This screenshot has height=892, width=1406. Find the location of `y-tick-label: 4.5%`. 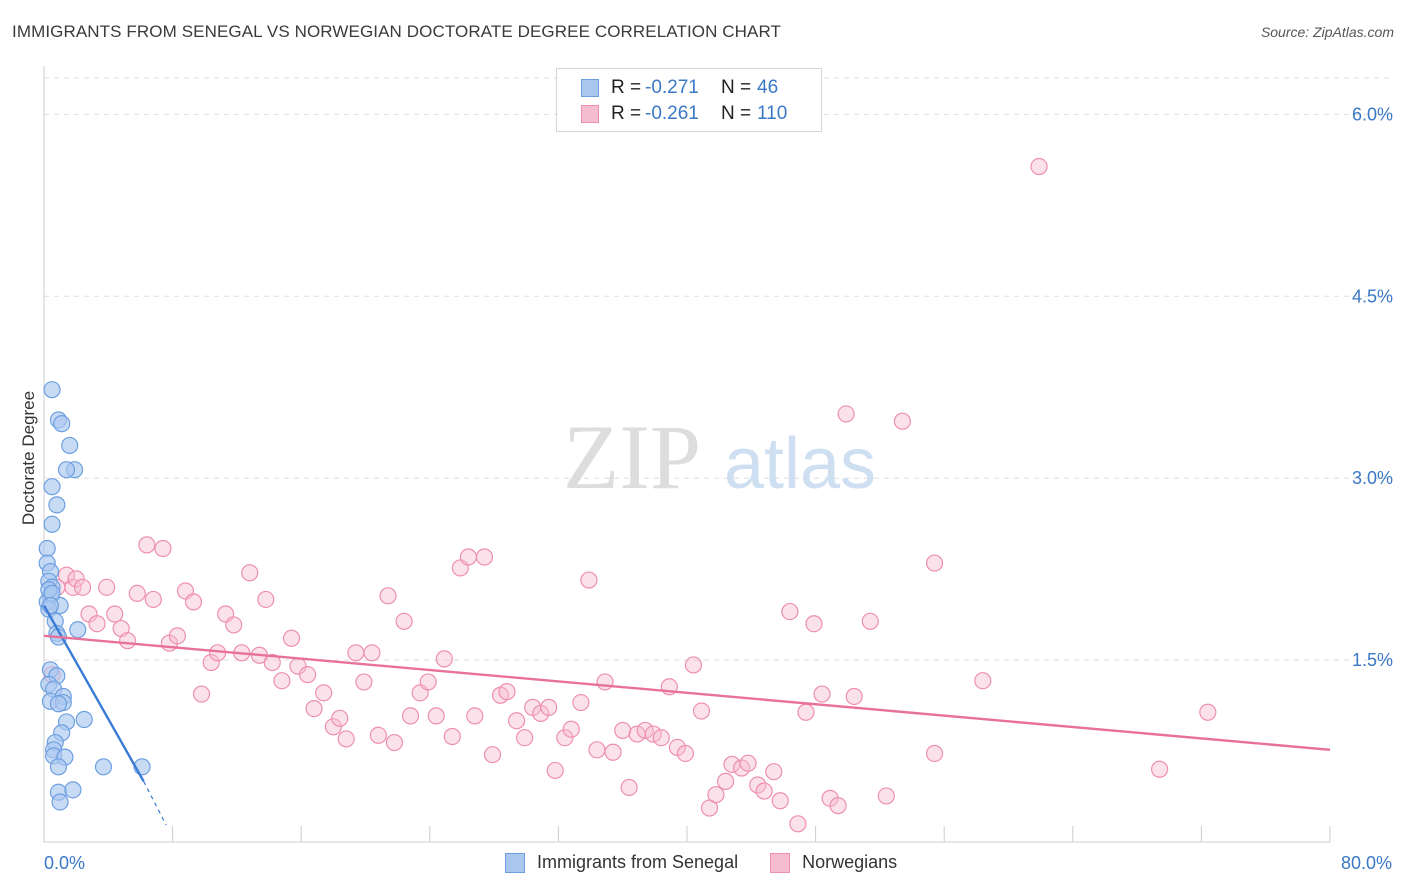

y-tick-label: 4.5% is located at coordinates (1372, 296).